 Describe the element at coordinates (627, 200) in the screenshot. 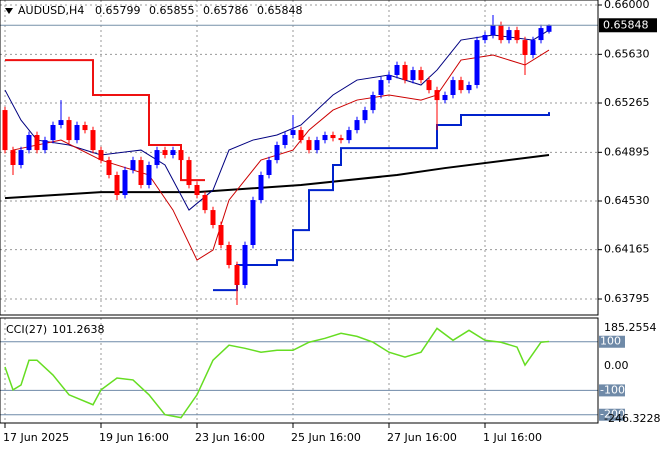

I see `y-tick-label: 0.64530` at that location.